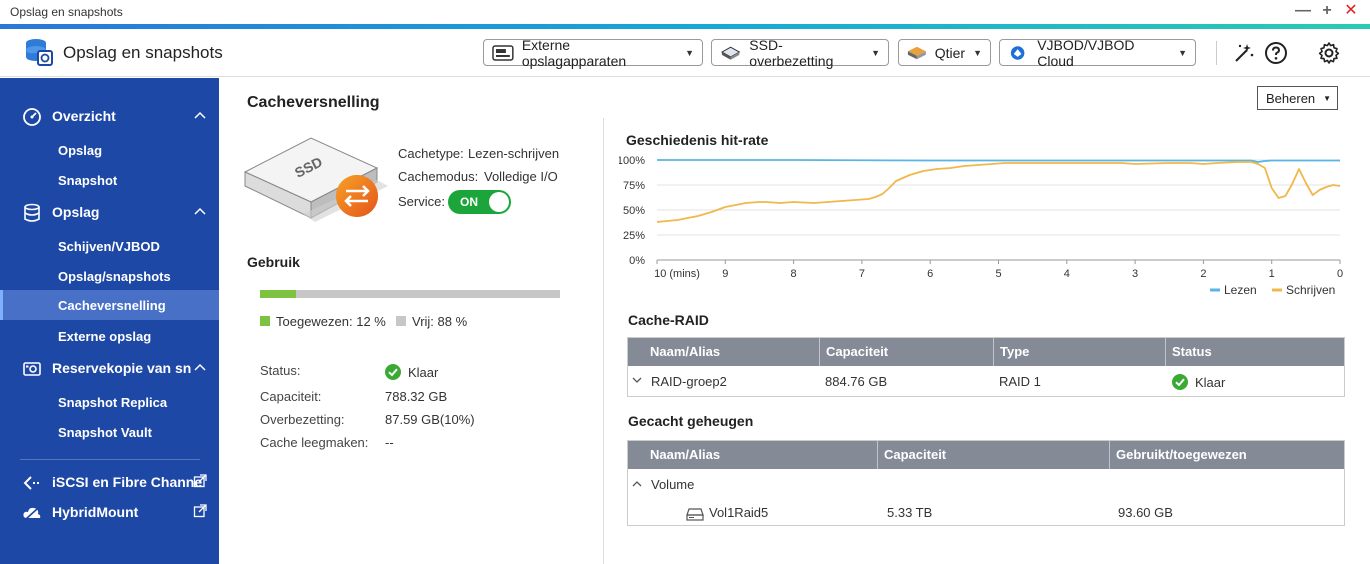 The height and width of the screenshot is (564, 1370). What do you see at coordinates (80, 150) in the screenshot?
I see `sidebar-item-label: Opslag` at bounding box center [80, 150].